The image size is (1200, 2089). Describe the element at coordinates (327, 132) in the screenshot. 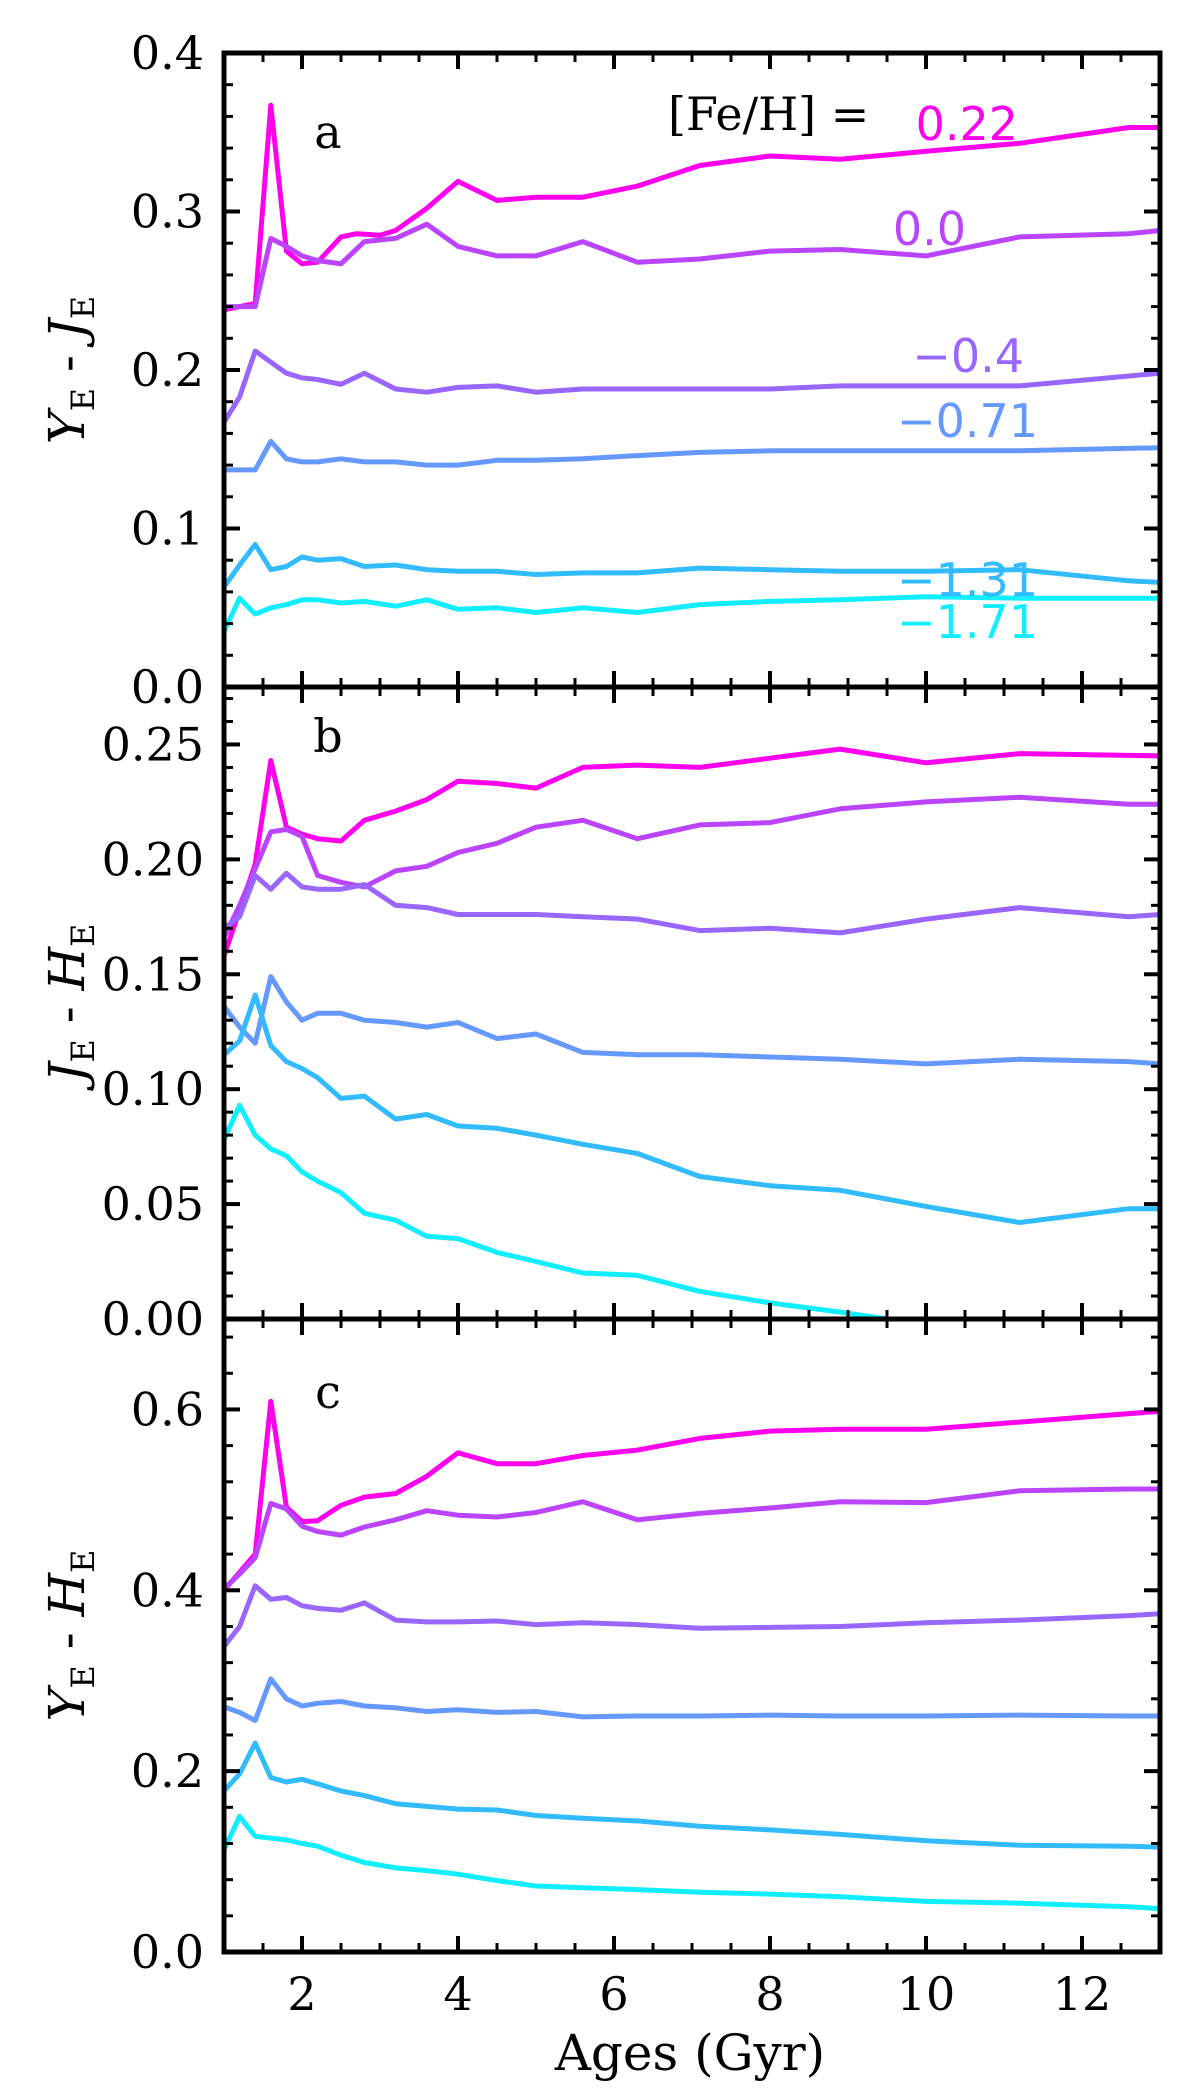

I see `panel-a-letter: a` at that location.